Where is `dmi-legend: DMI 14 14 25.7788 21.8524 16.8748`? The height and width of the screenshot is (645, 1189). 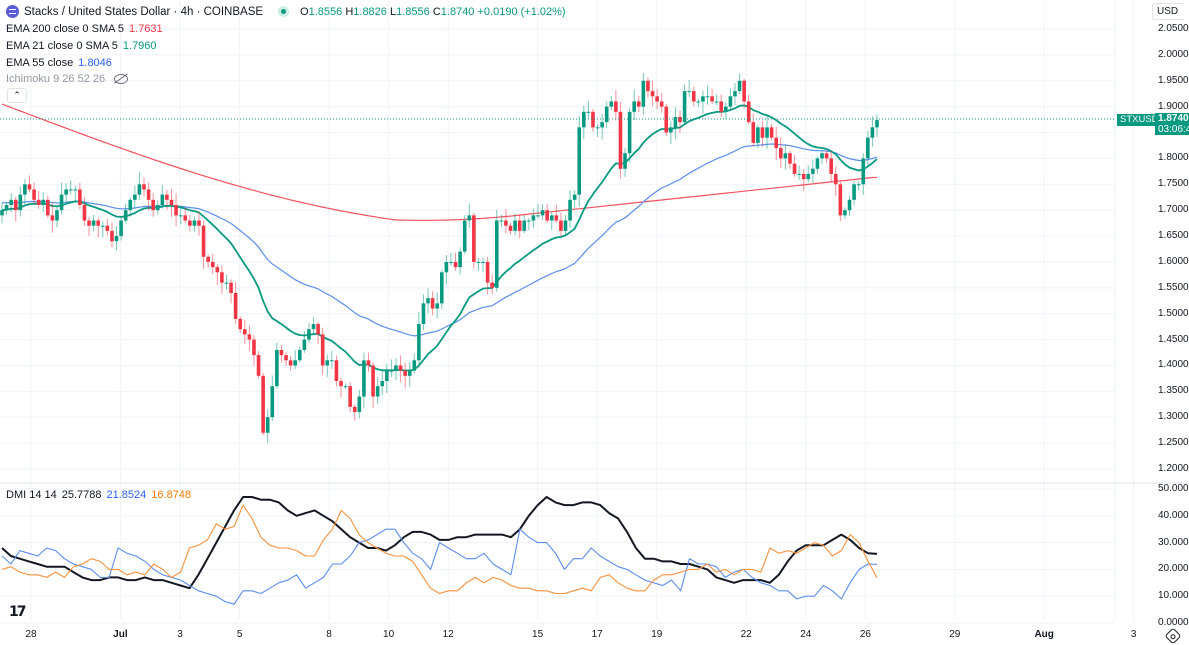
dmi-legend: DMI 14 14 25.7788 21.8524 16.8748 is located at coordinates (98, 495).